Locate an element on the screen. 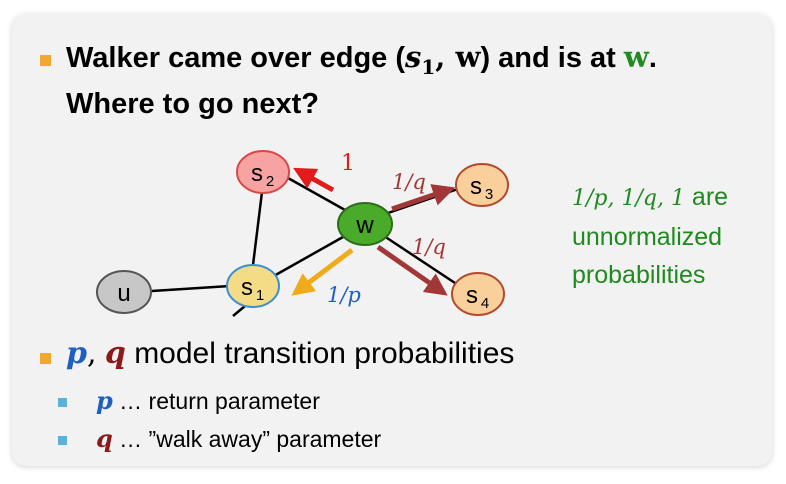 This screenshot has width=786, height=484. edge-w-s1 is located at coordinates (307, 257).